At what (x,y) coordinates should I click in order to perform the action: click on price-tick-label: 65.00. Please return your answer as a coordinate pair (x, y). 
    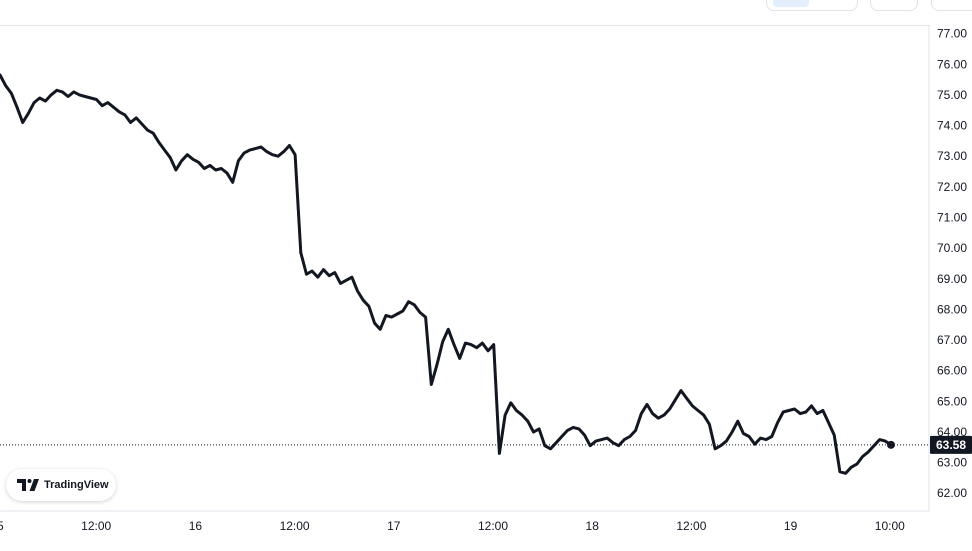
    Looking at the image, I should click on (952, 401).